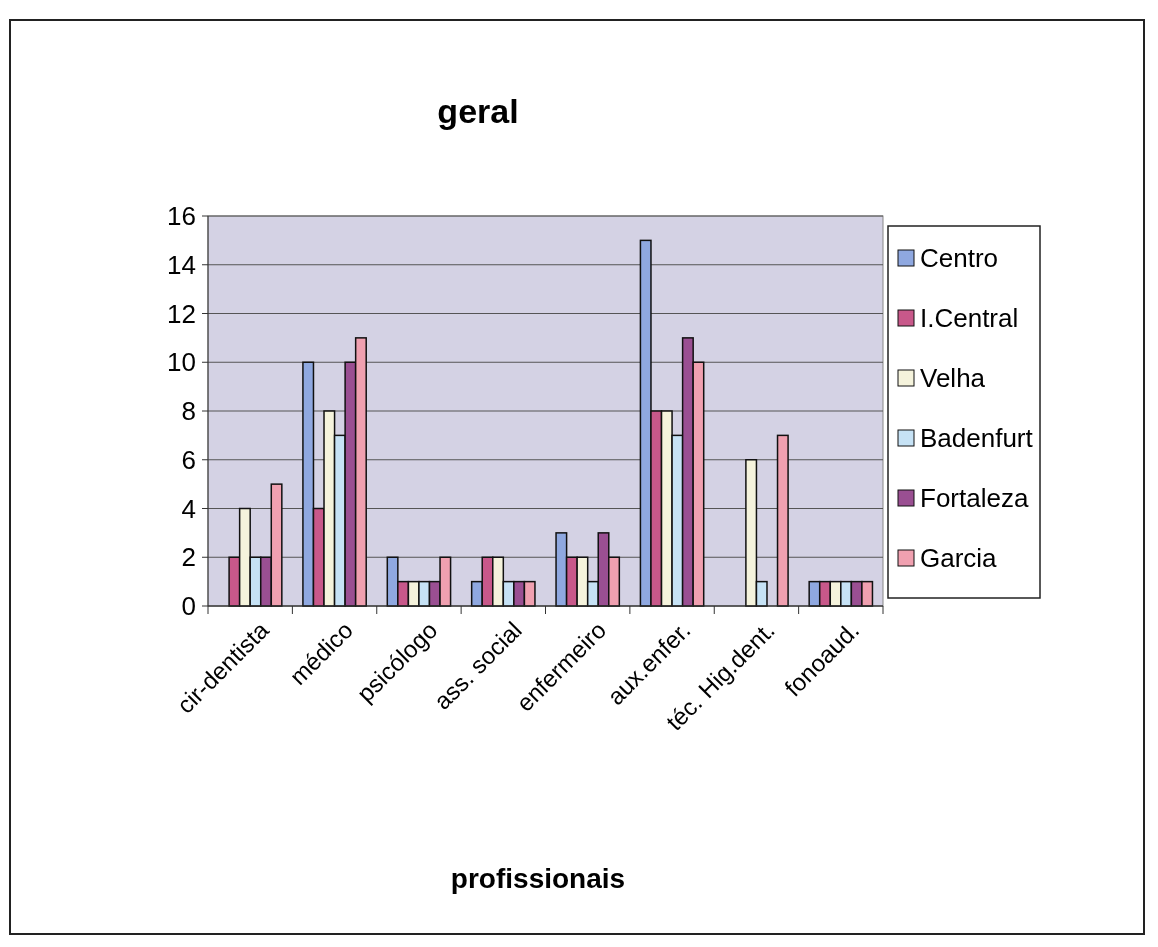 The height and width of the screenshot is (947, 1158). I want to click on chart-title: geral, so click(478, 111).